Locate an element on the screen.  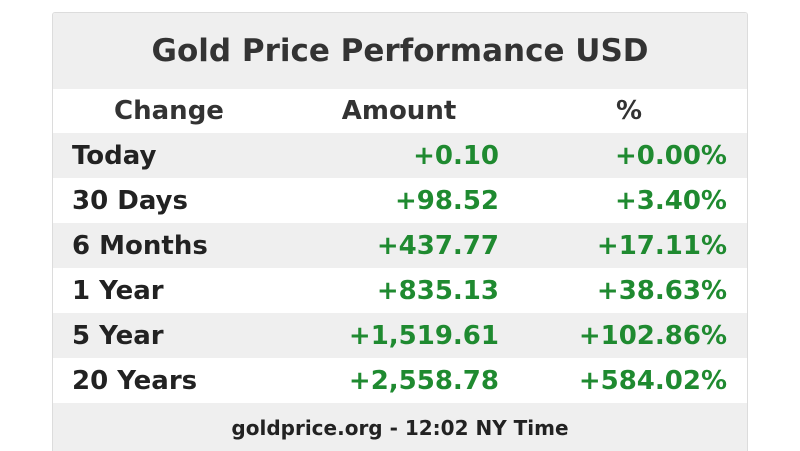
amount: +2,558.78 is located at coordinates (423, 380).